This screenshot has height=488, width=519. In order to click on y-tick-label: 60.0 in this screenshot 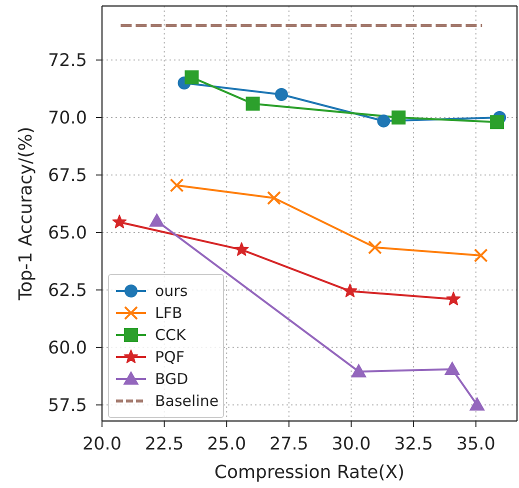, I will do `click(67, 348)`.